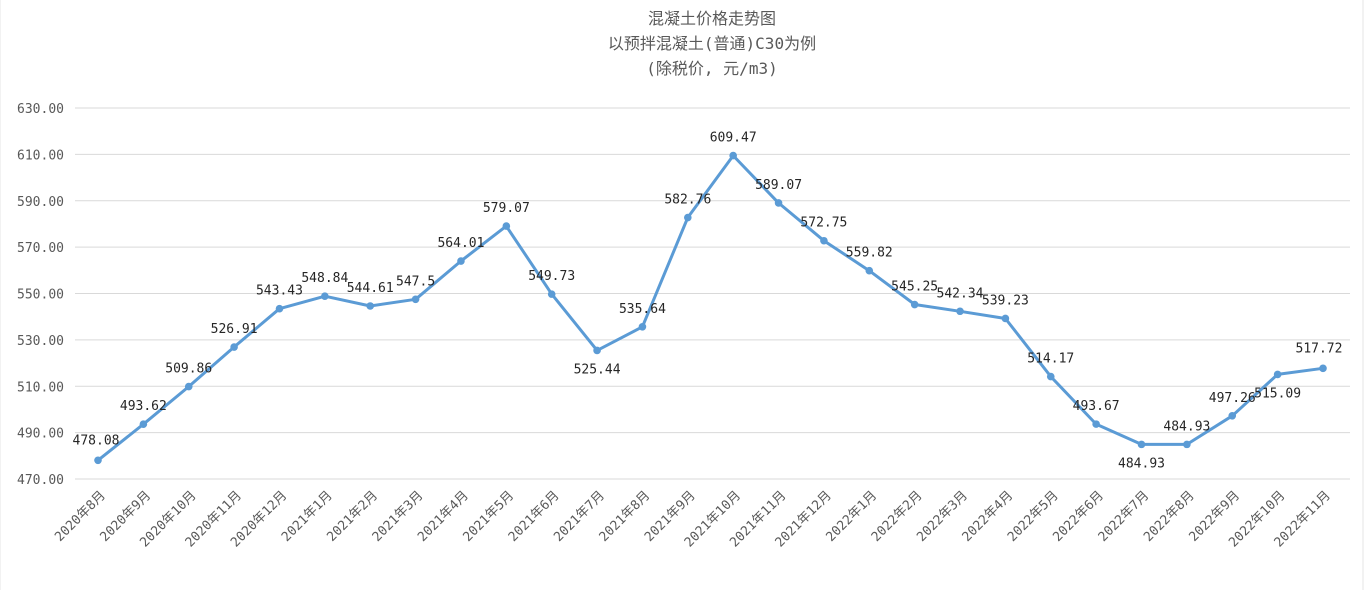 The height and width of the screenshot is (595, 1364). Describe the element at coordinates (188, 369) in the screenshot. I see `data-label: 509.86` at that location.